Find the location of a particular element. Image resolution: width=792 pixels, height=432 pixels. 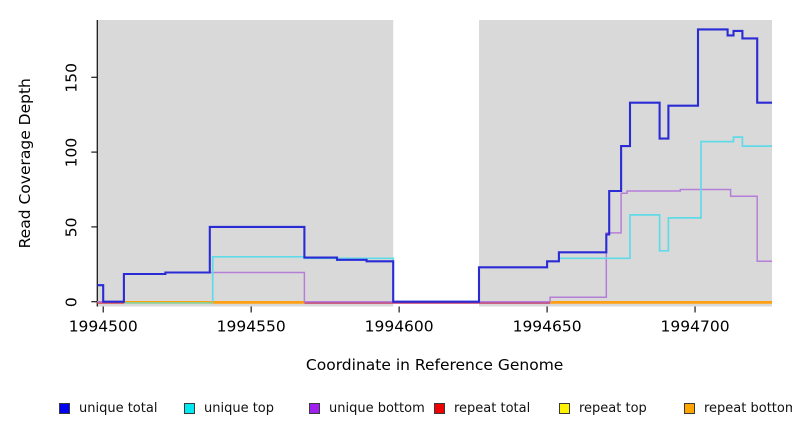

legend-label: repeat bottom is located at coordinates (748, 408).